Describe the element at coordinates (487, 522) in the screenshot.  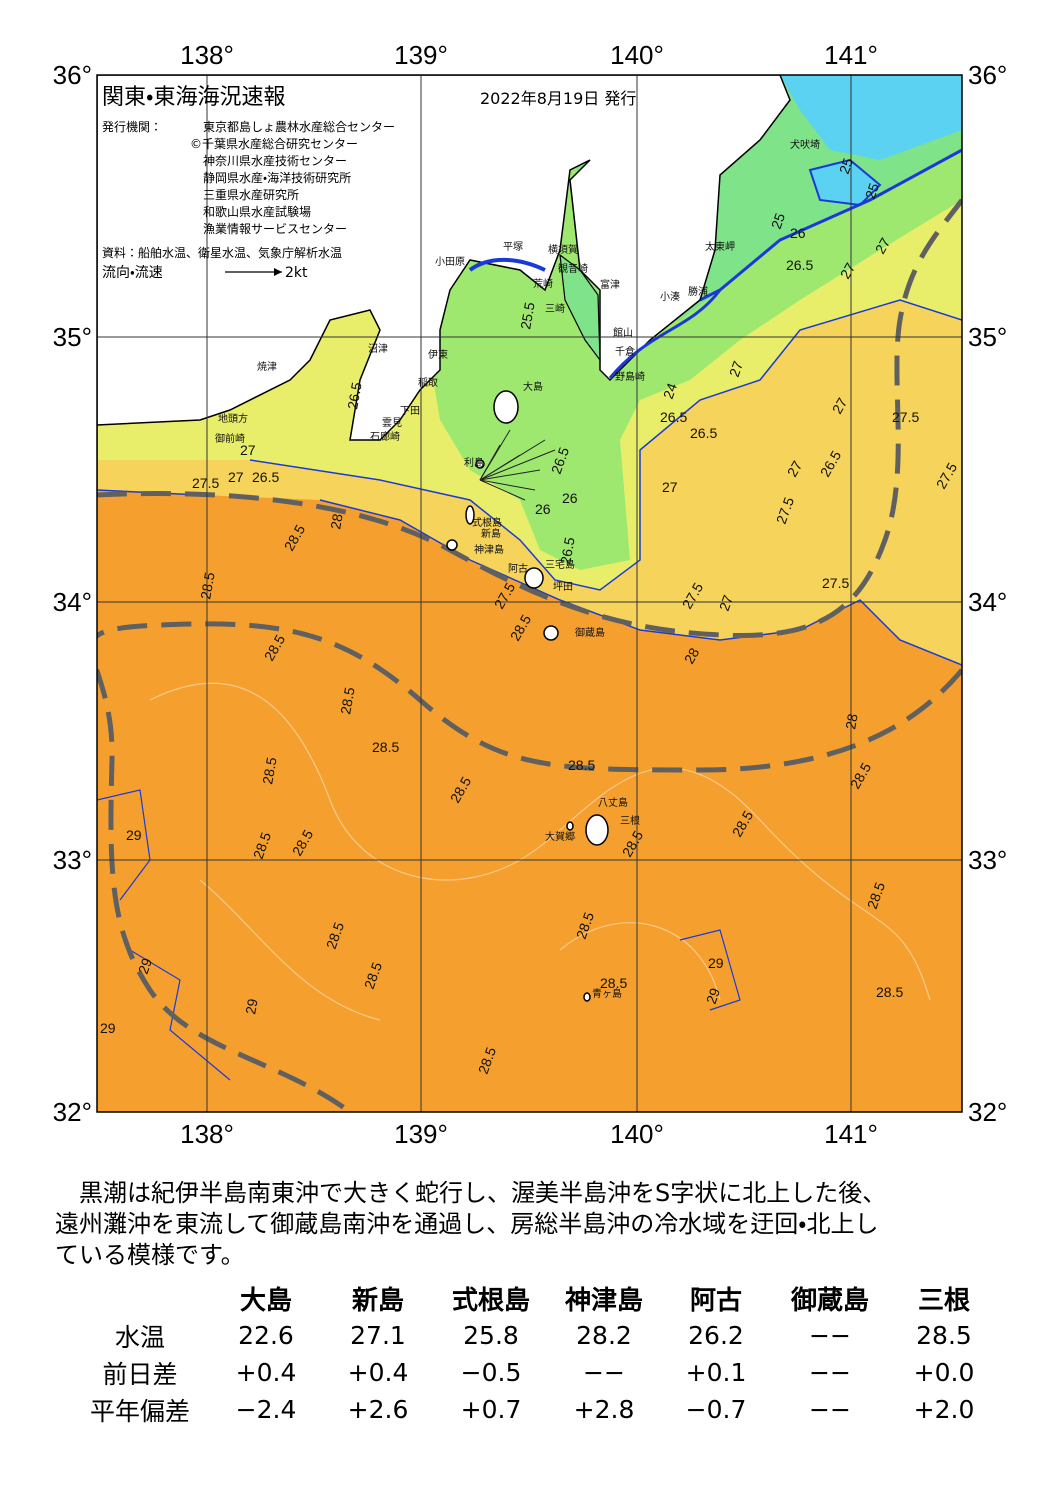
I see `place-name: 式根島` at that location.